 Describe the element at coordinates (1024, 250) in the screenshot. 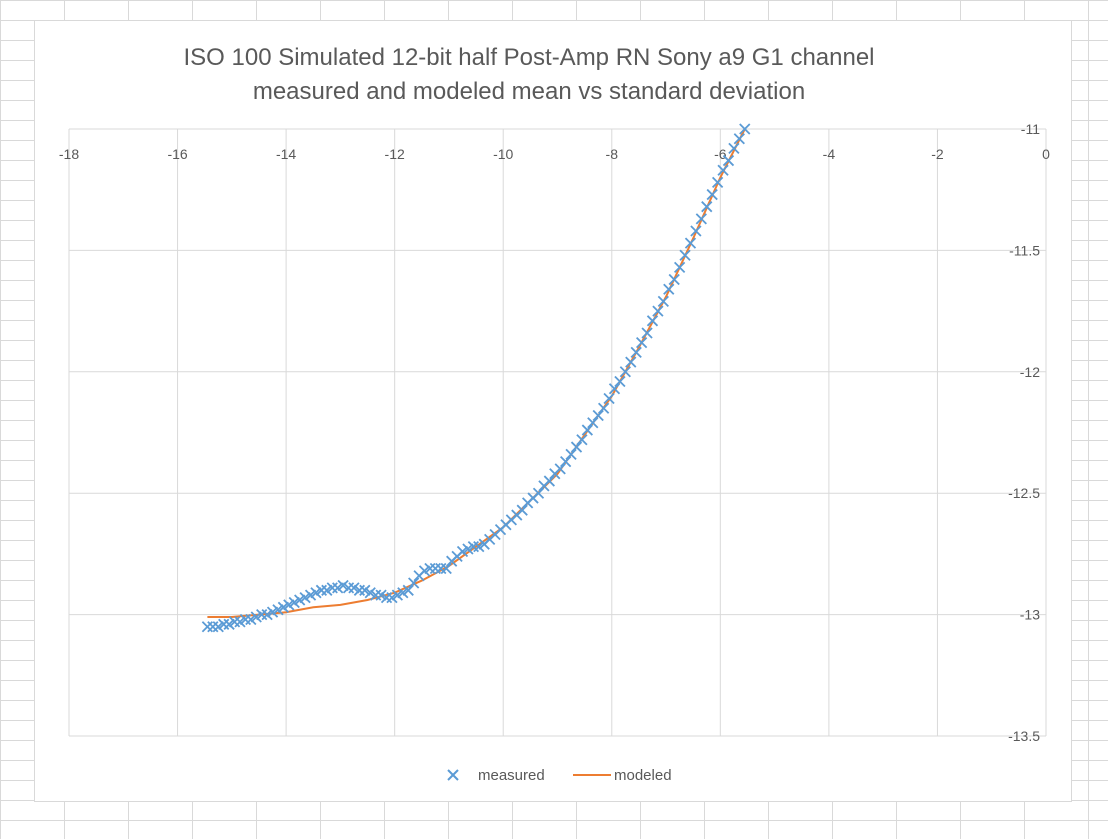

I see `y-tick-label: -11.5` at that location.